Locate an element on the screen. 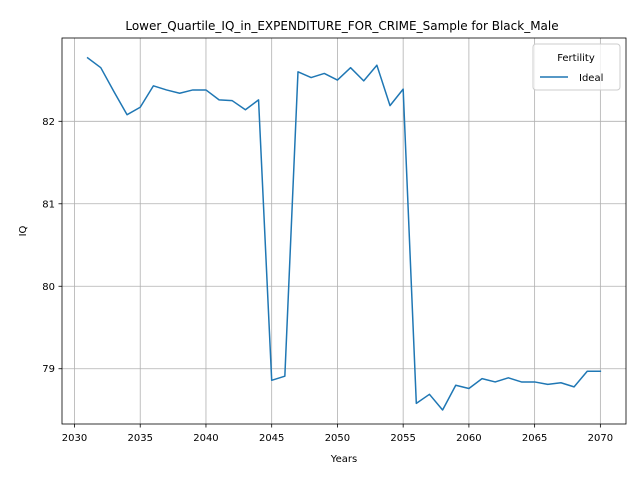 This screenshot has width=640, height=480. x-tick-label: 2030 is located at coordinates (74, 438).